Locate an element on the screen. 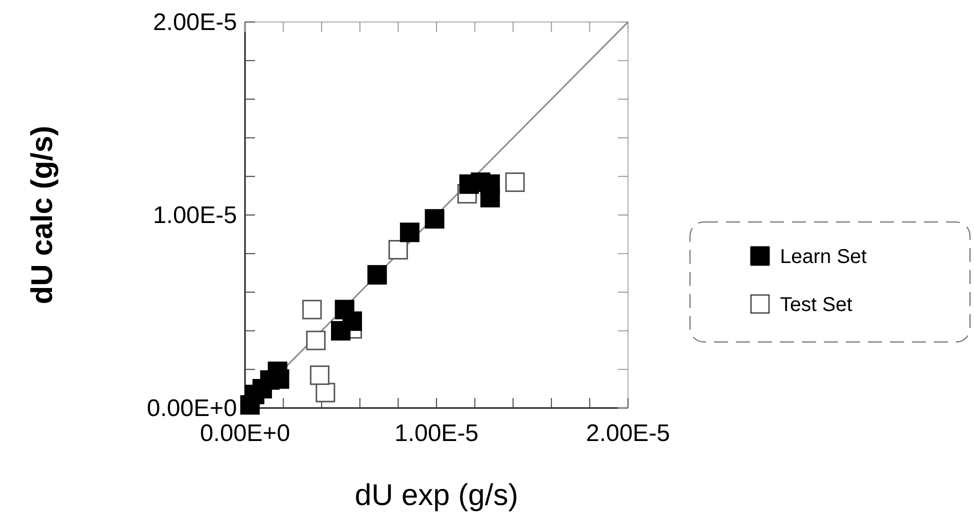 This screenshot has width=974, height=517. y-tick-label: 1.00E-5 is located at coordinates (194, 215).